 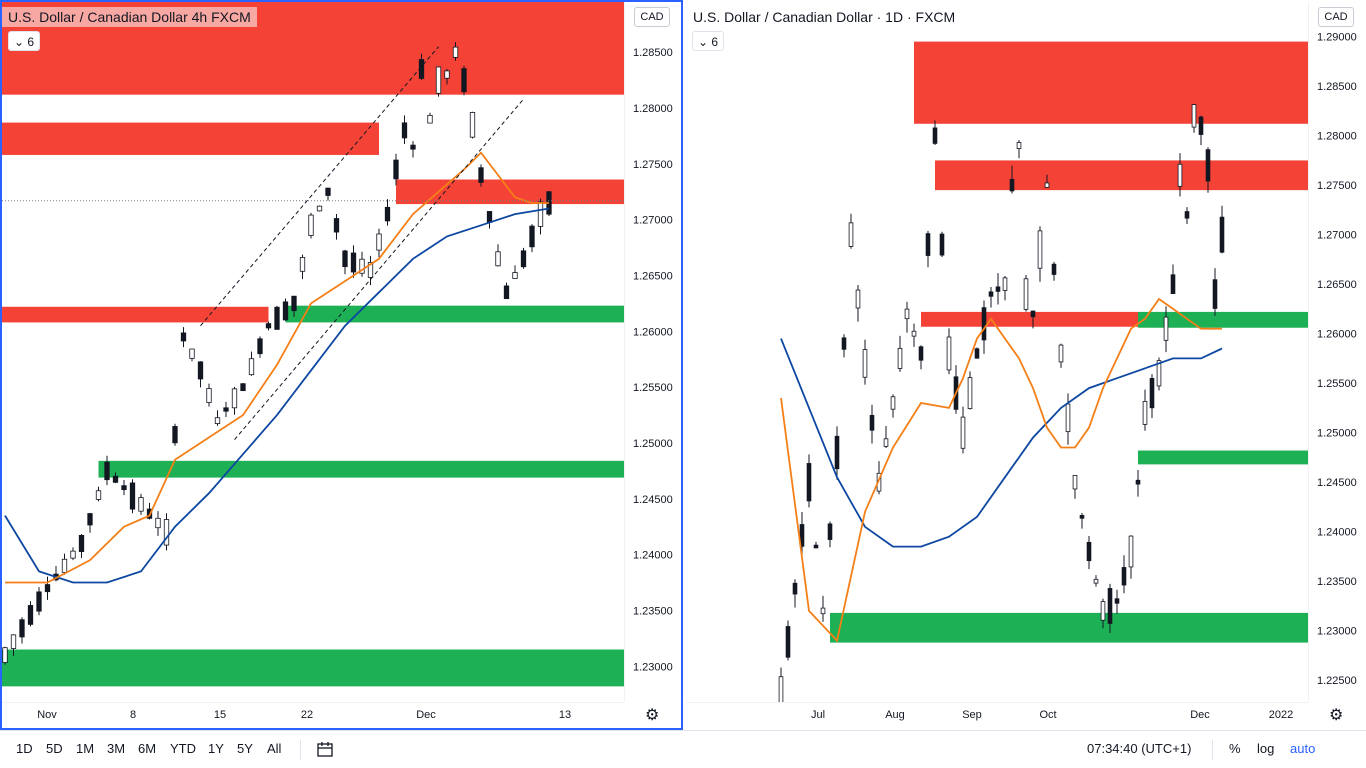 What do you see at coordinates (300, 750) in the screenshot?
I see `toolbar-divider` at bounding box center [300, 750].